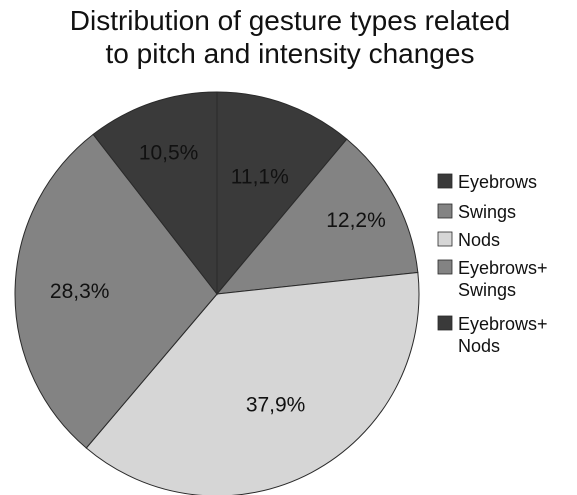  I want to click on pie-slice-label: 11,1%, so click(260, 176).